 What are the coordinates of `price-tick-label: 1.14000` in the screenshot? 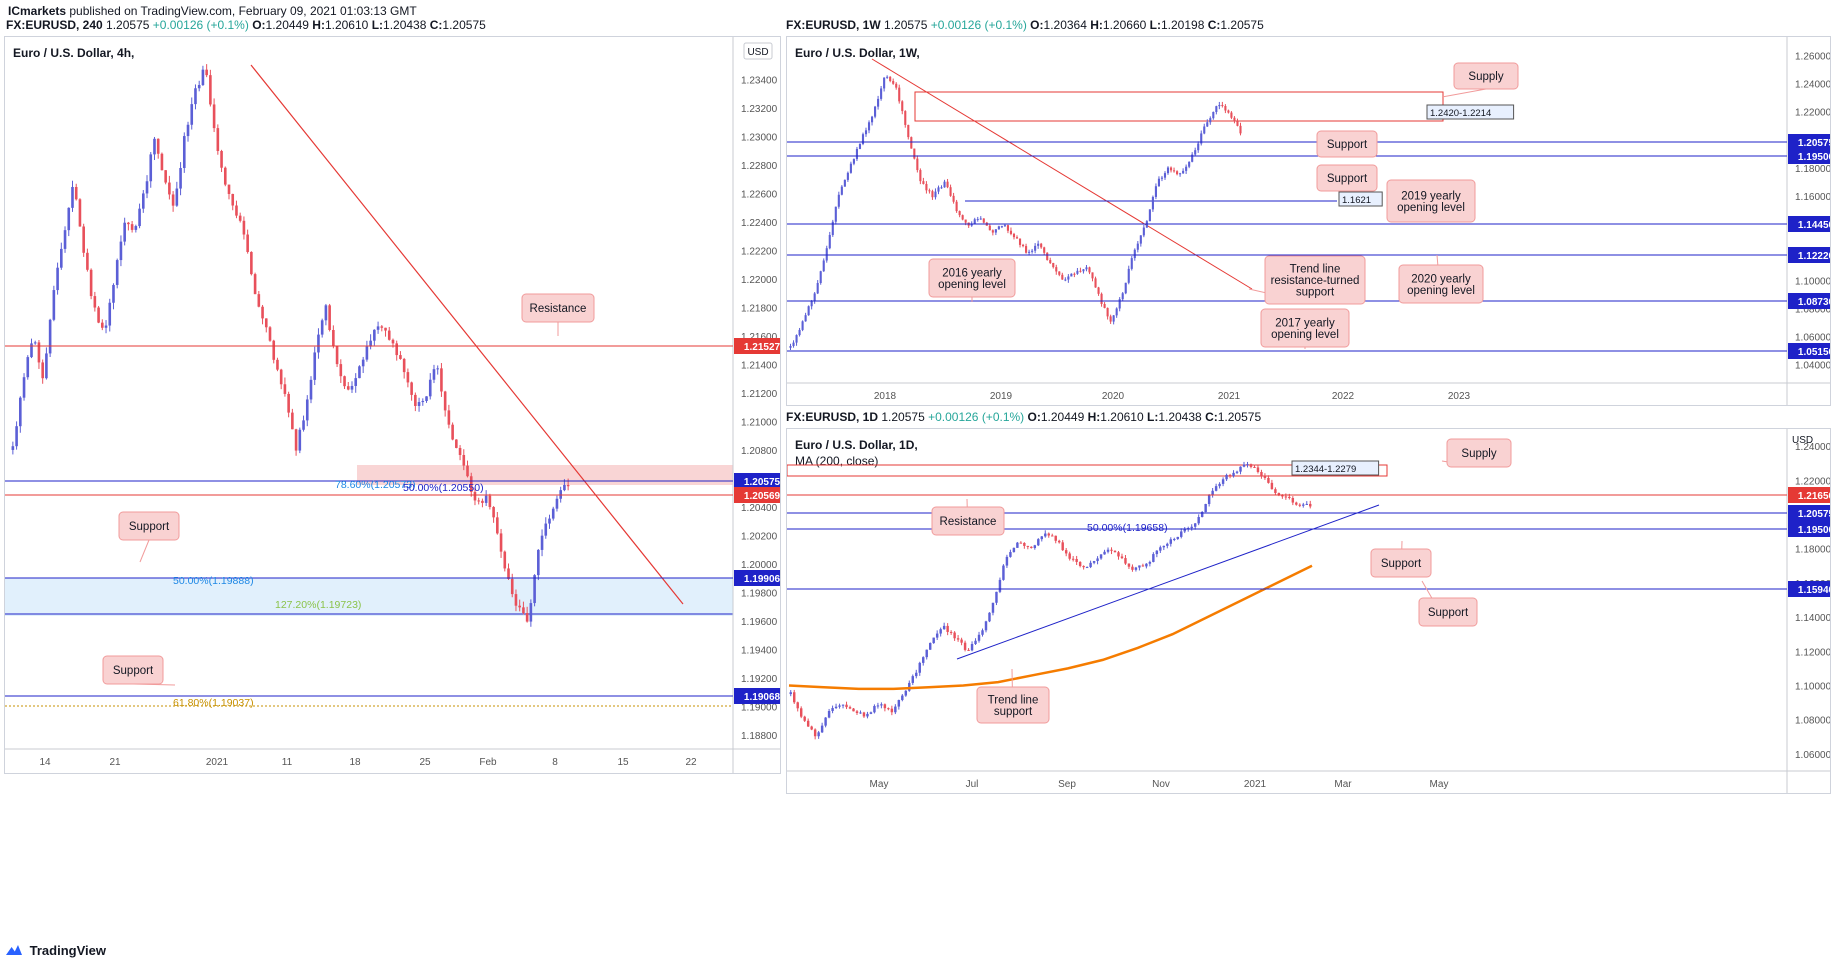 It's located at (1812, 618).